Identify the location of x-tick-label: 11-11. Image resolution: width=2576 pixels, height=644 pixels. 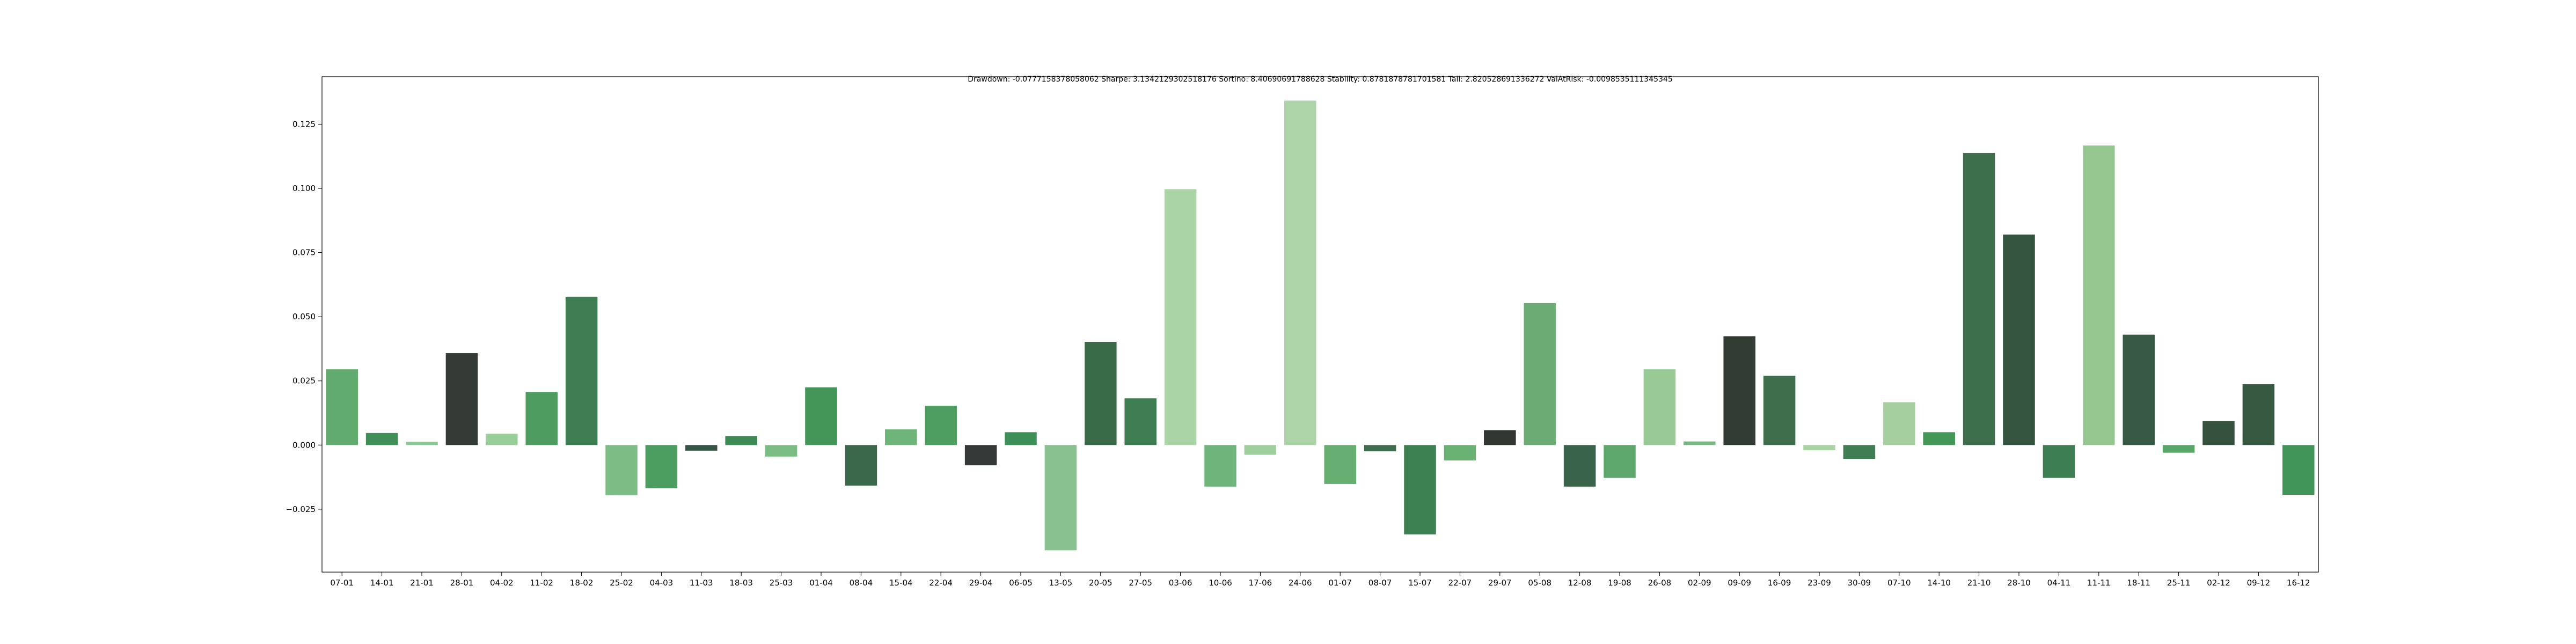
(2099, 583).